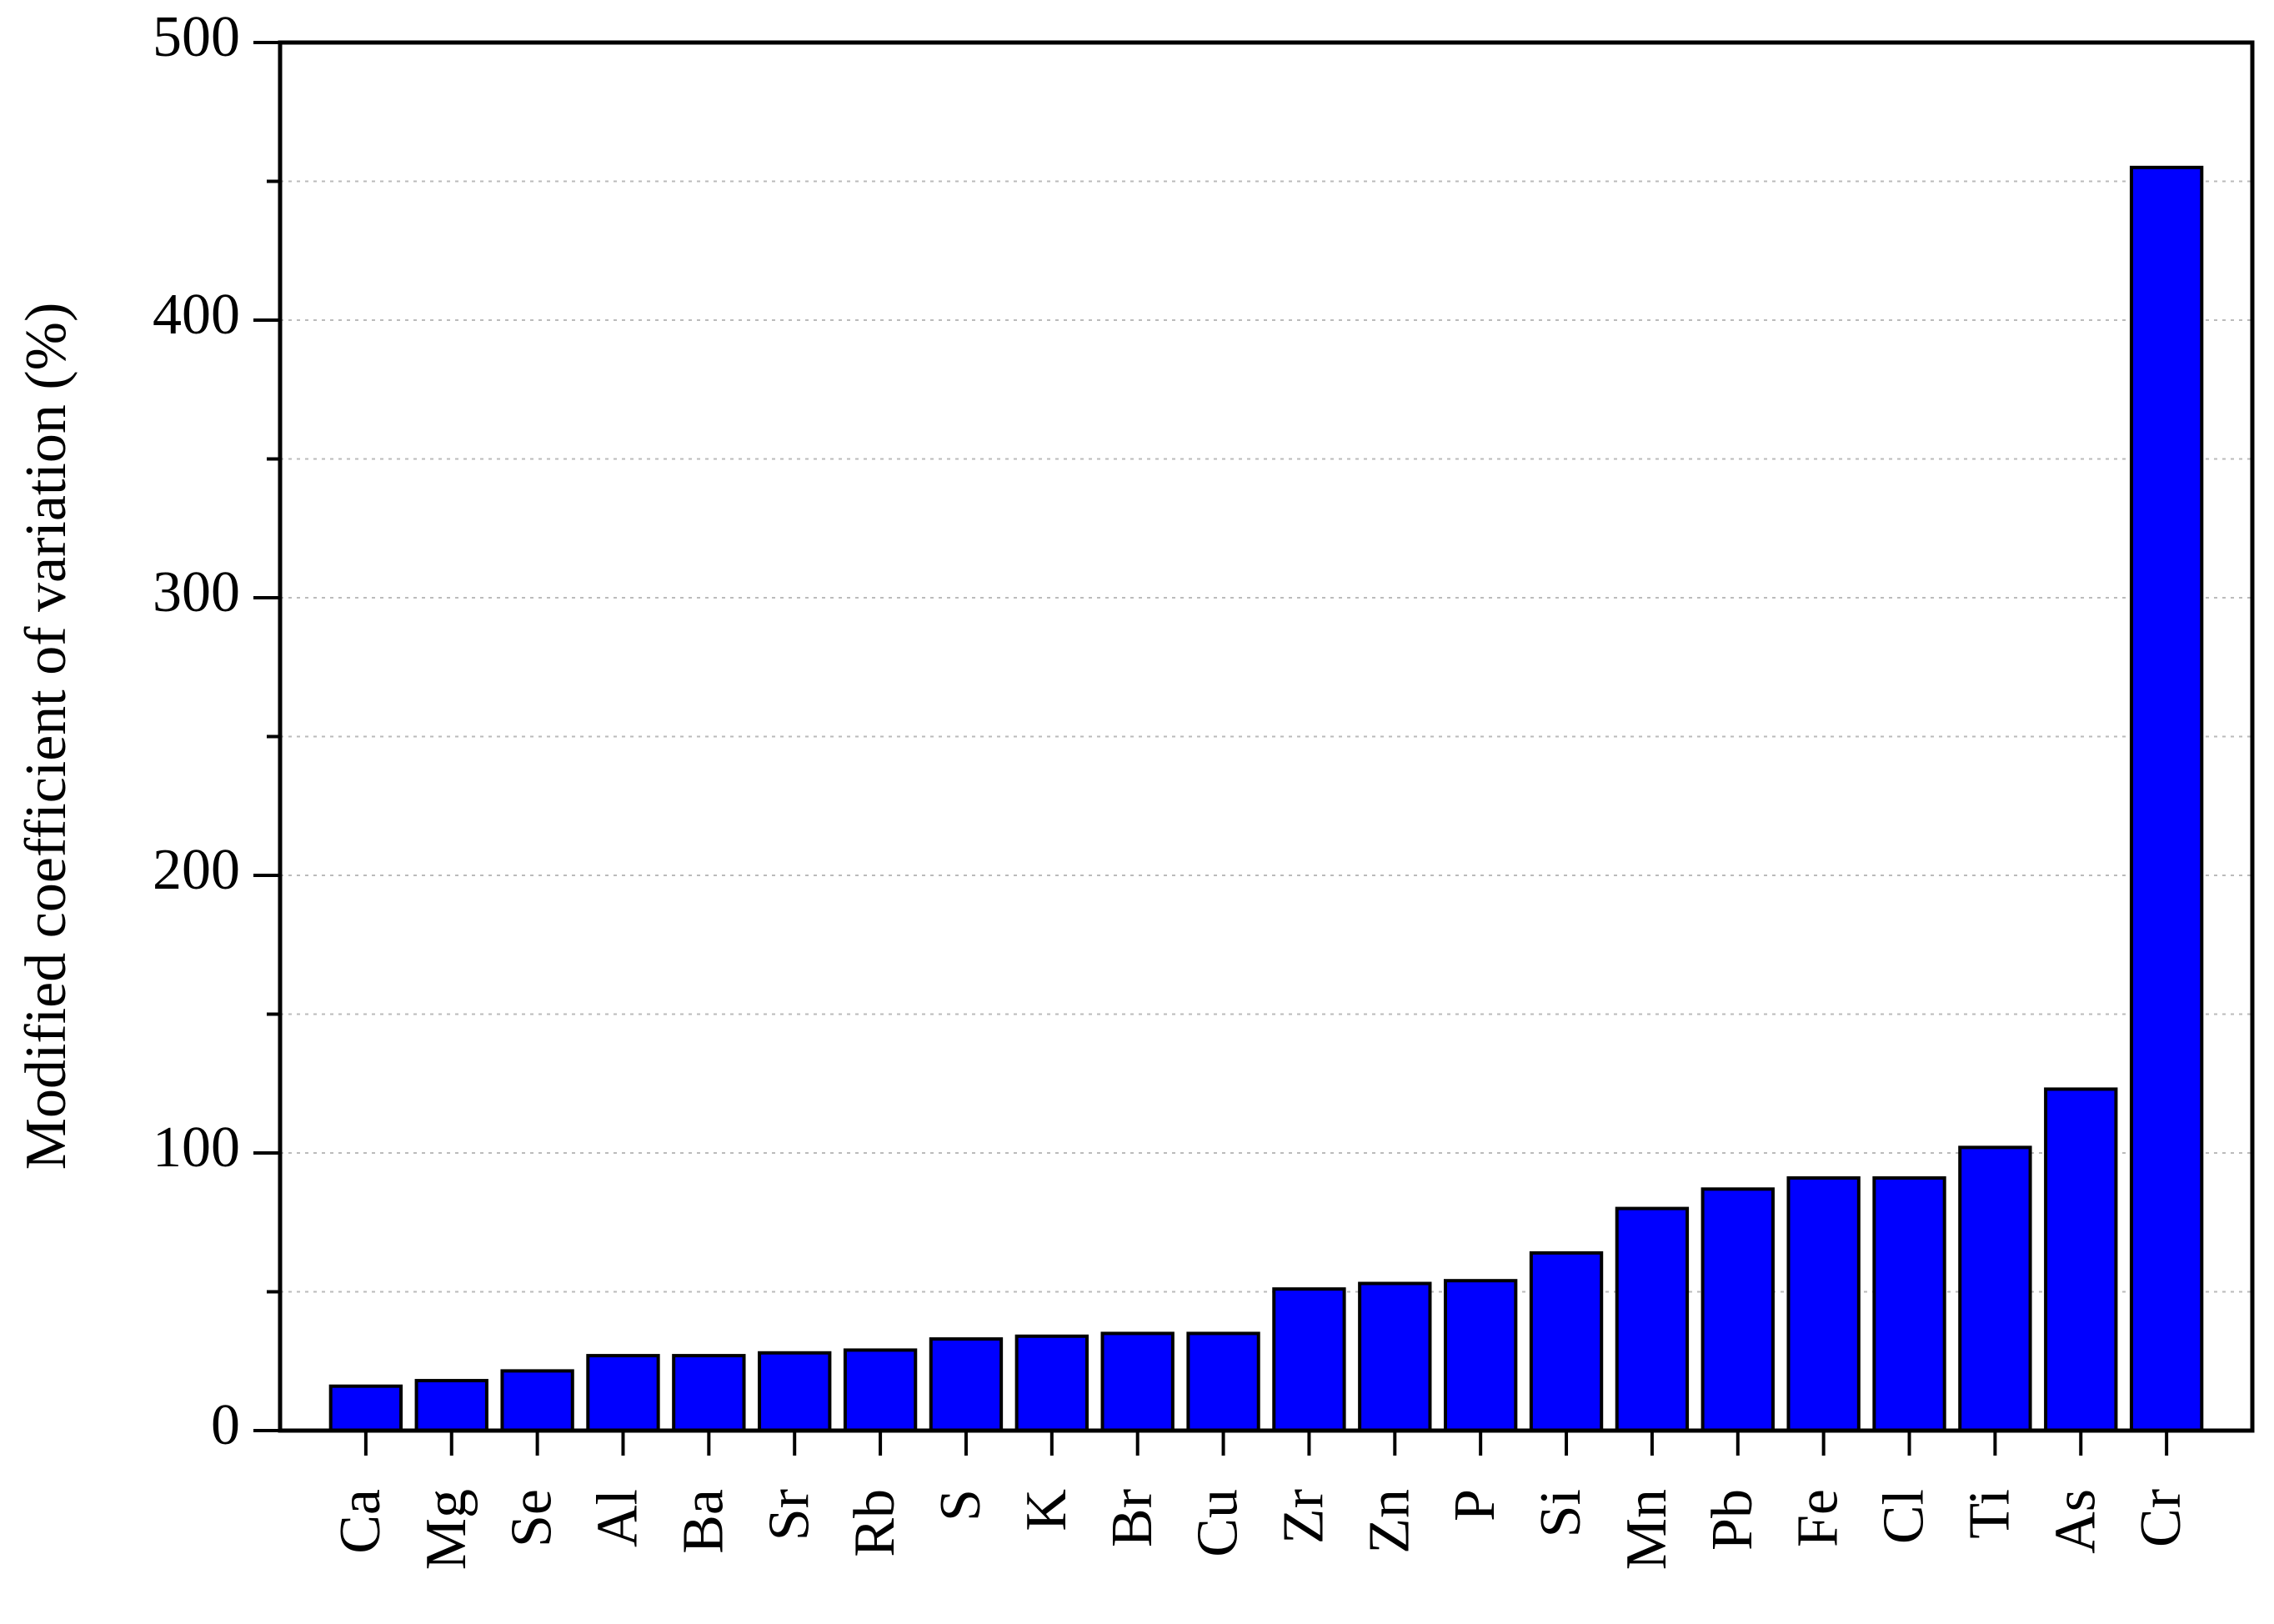 Image resolution: width=2274 pixels, height=1624 pixels. I want to click on x-tick-label: Cu, so click(1218, 1523).